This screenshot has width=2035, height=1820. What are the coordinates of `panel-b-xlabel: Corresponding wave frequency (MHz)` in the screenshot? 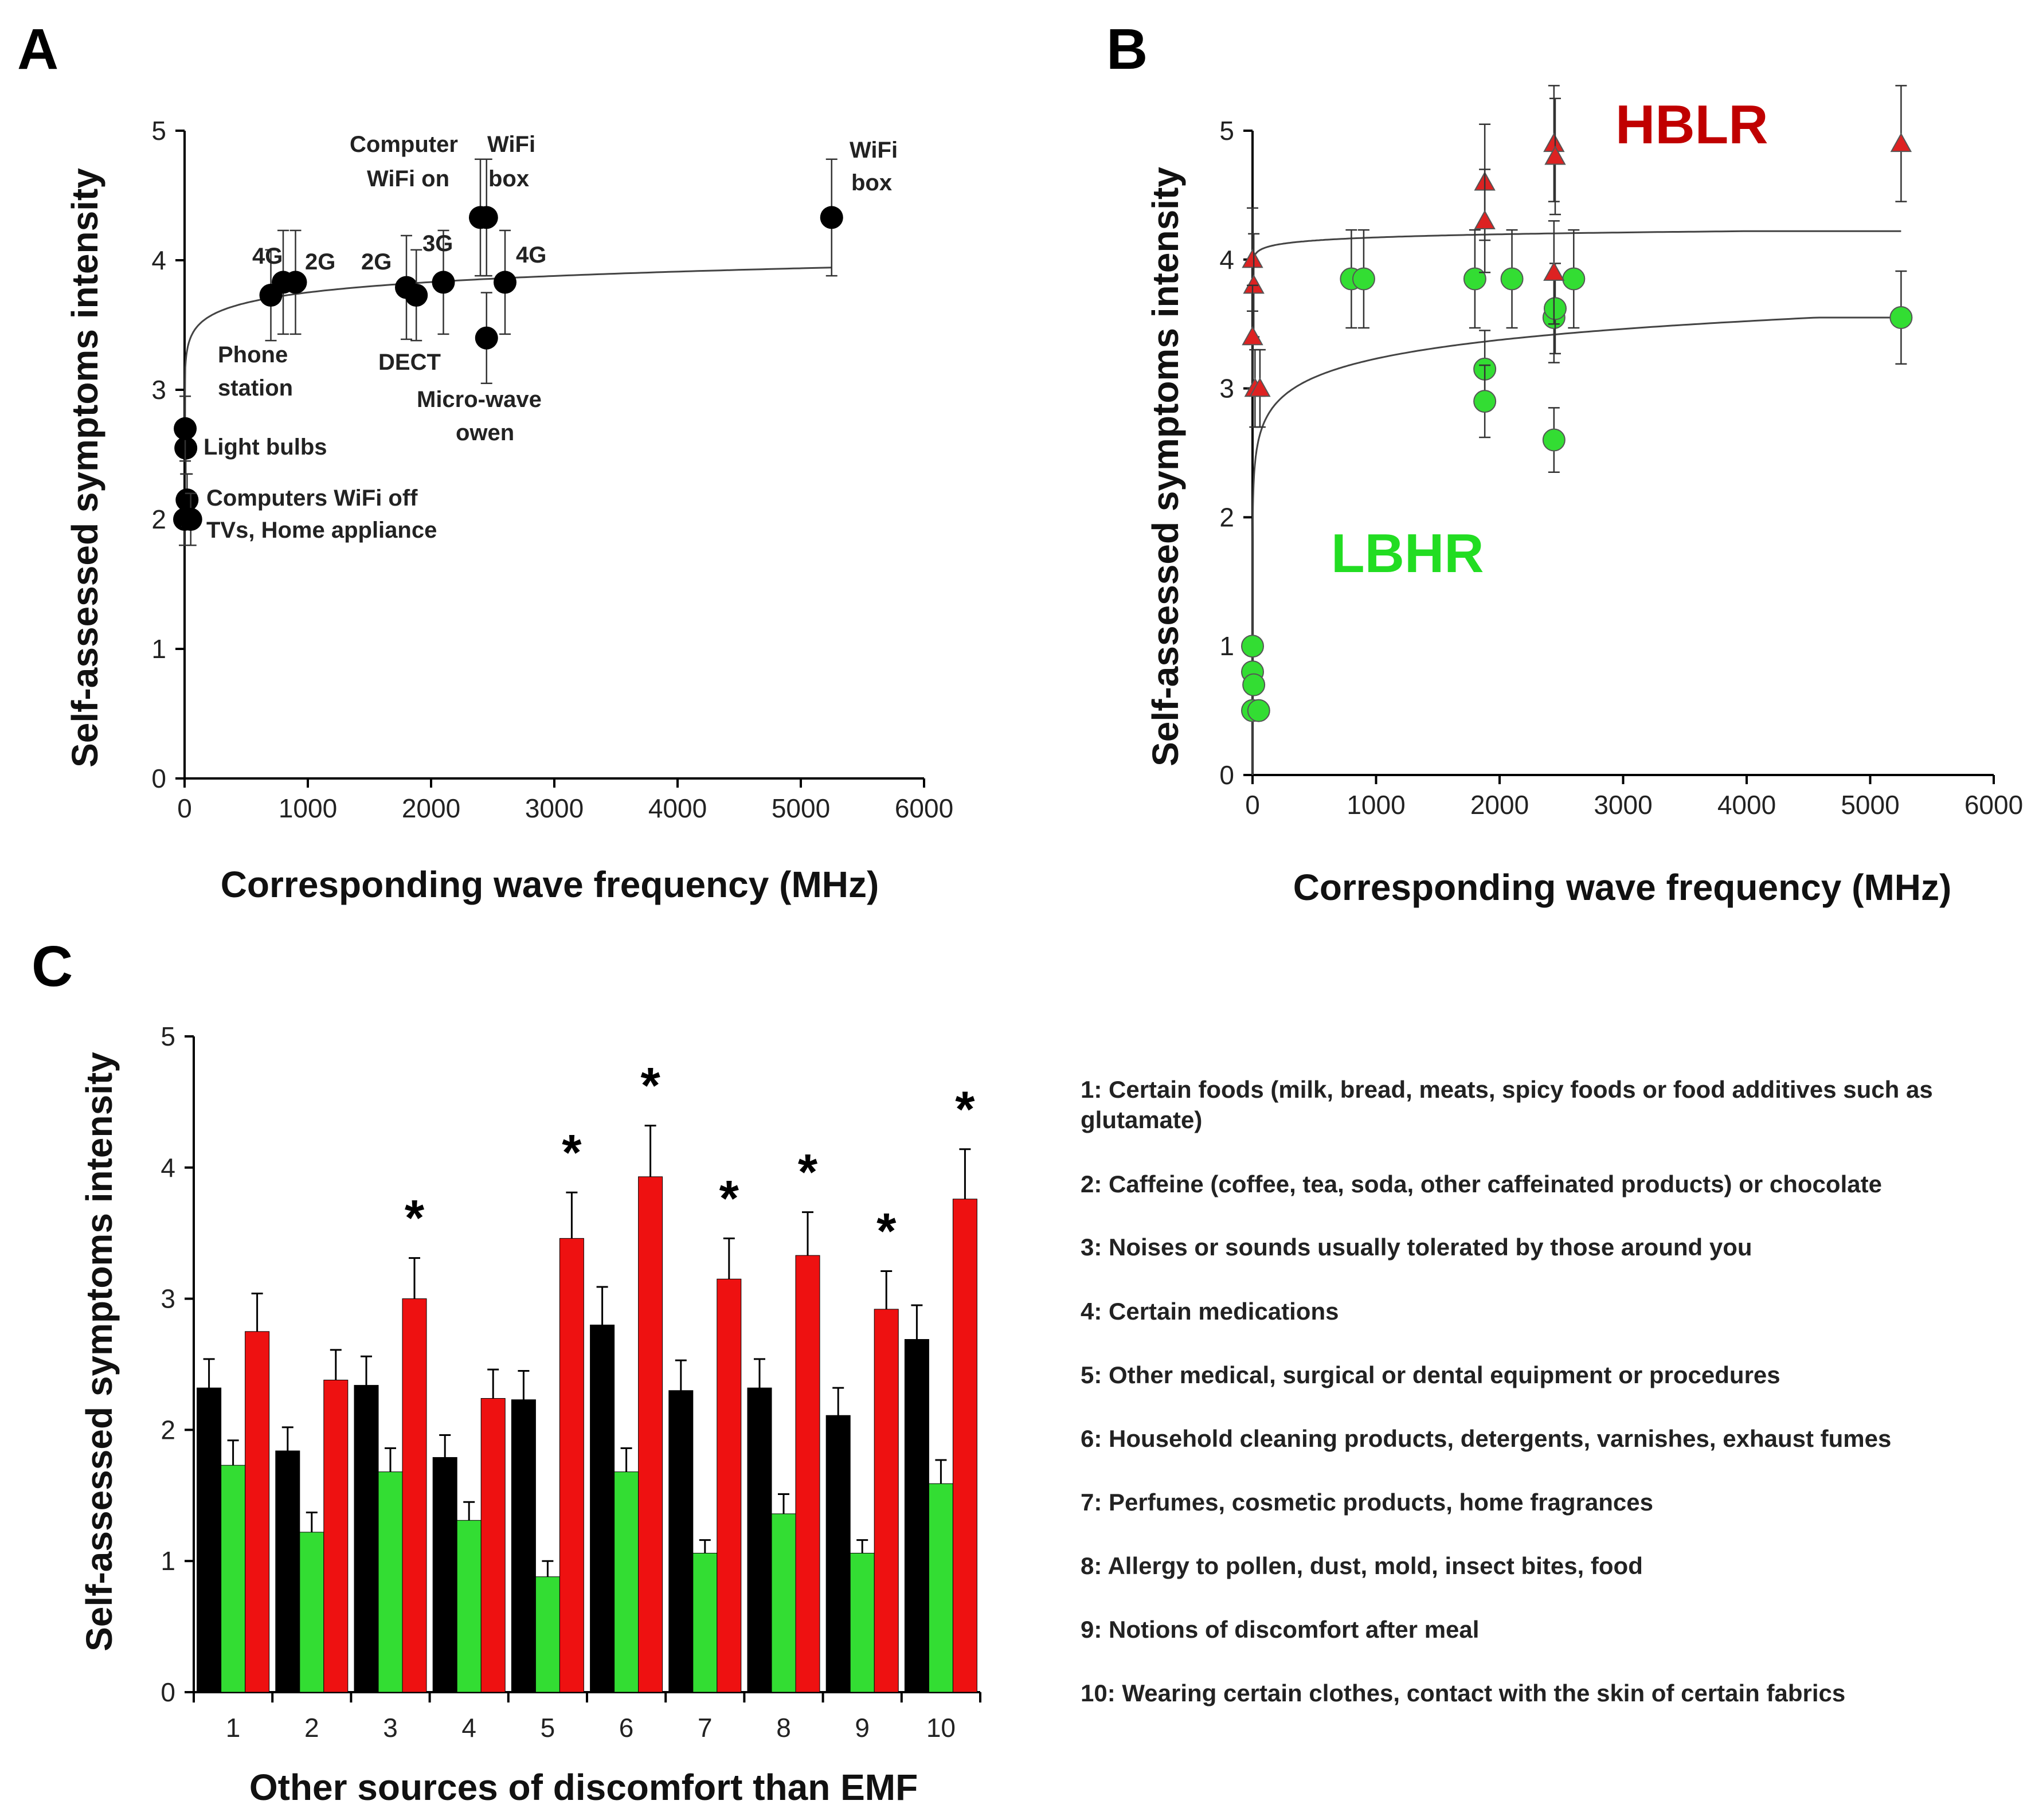 It's located at (1622, 888).